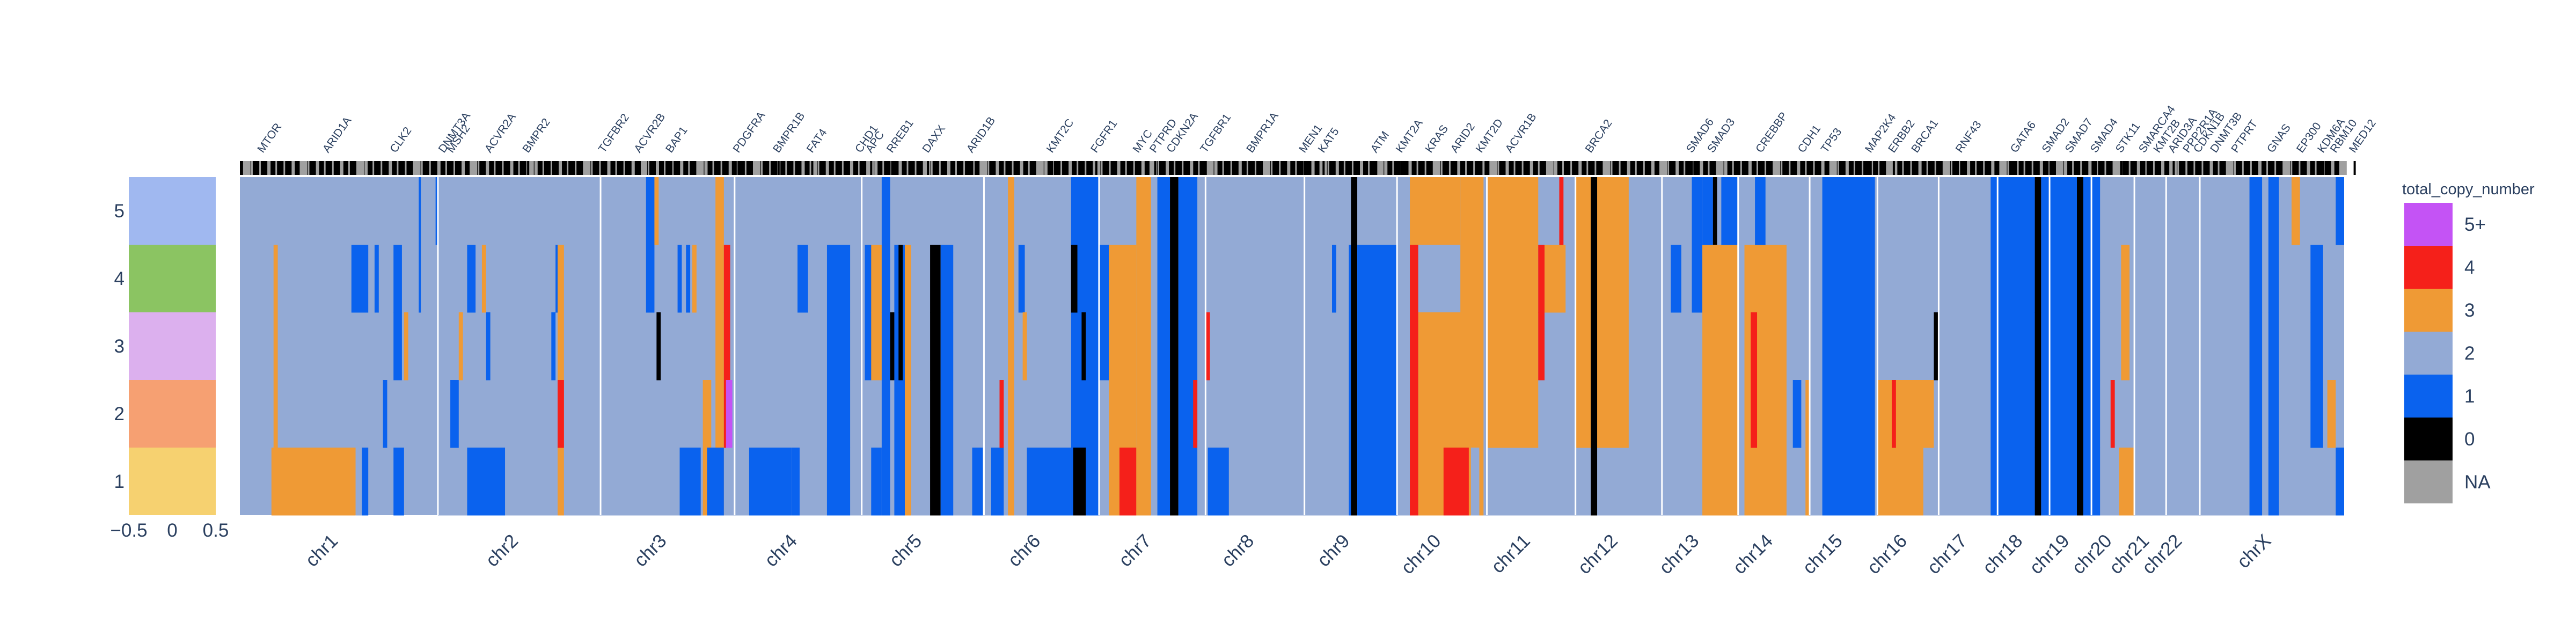 The height and width of the screenshot is (644, 2576). What do you see at coordinates (650, 550) in the screenshot?
I see `chromosome-label: chr3` at bounding box center [650, 550].